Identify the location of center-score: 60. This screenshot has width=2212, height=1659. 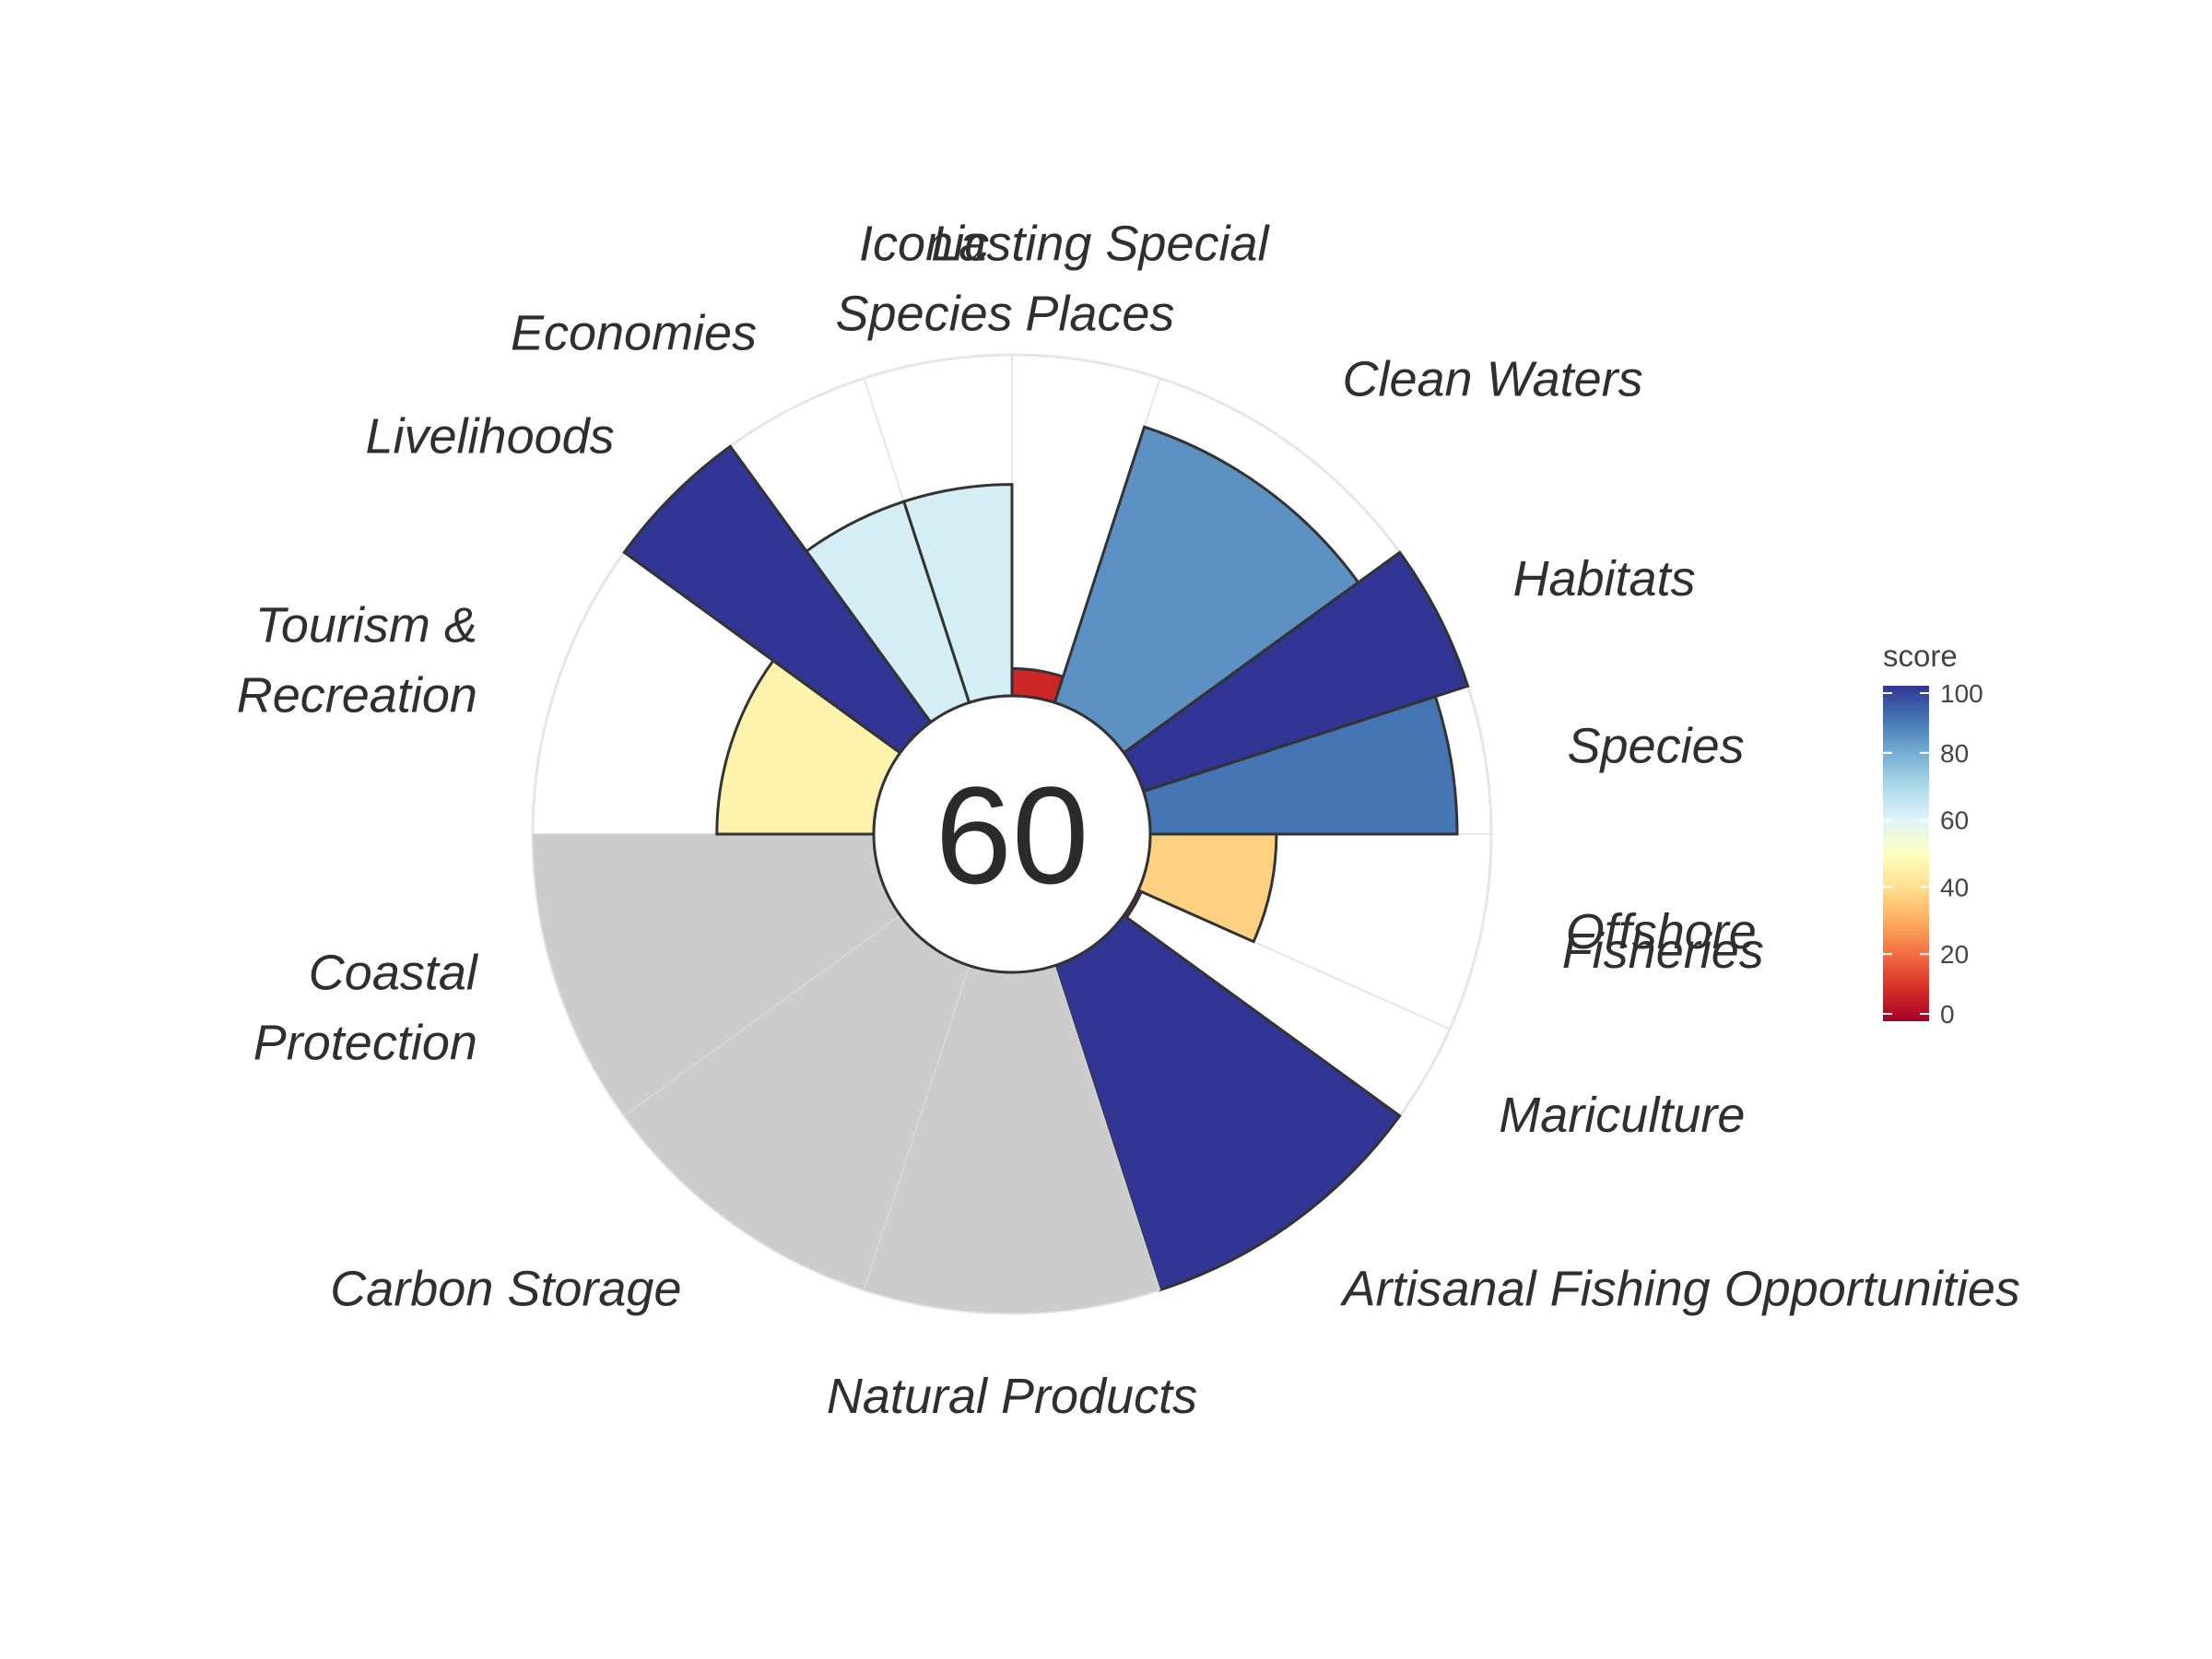
(1012, 835).